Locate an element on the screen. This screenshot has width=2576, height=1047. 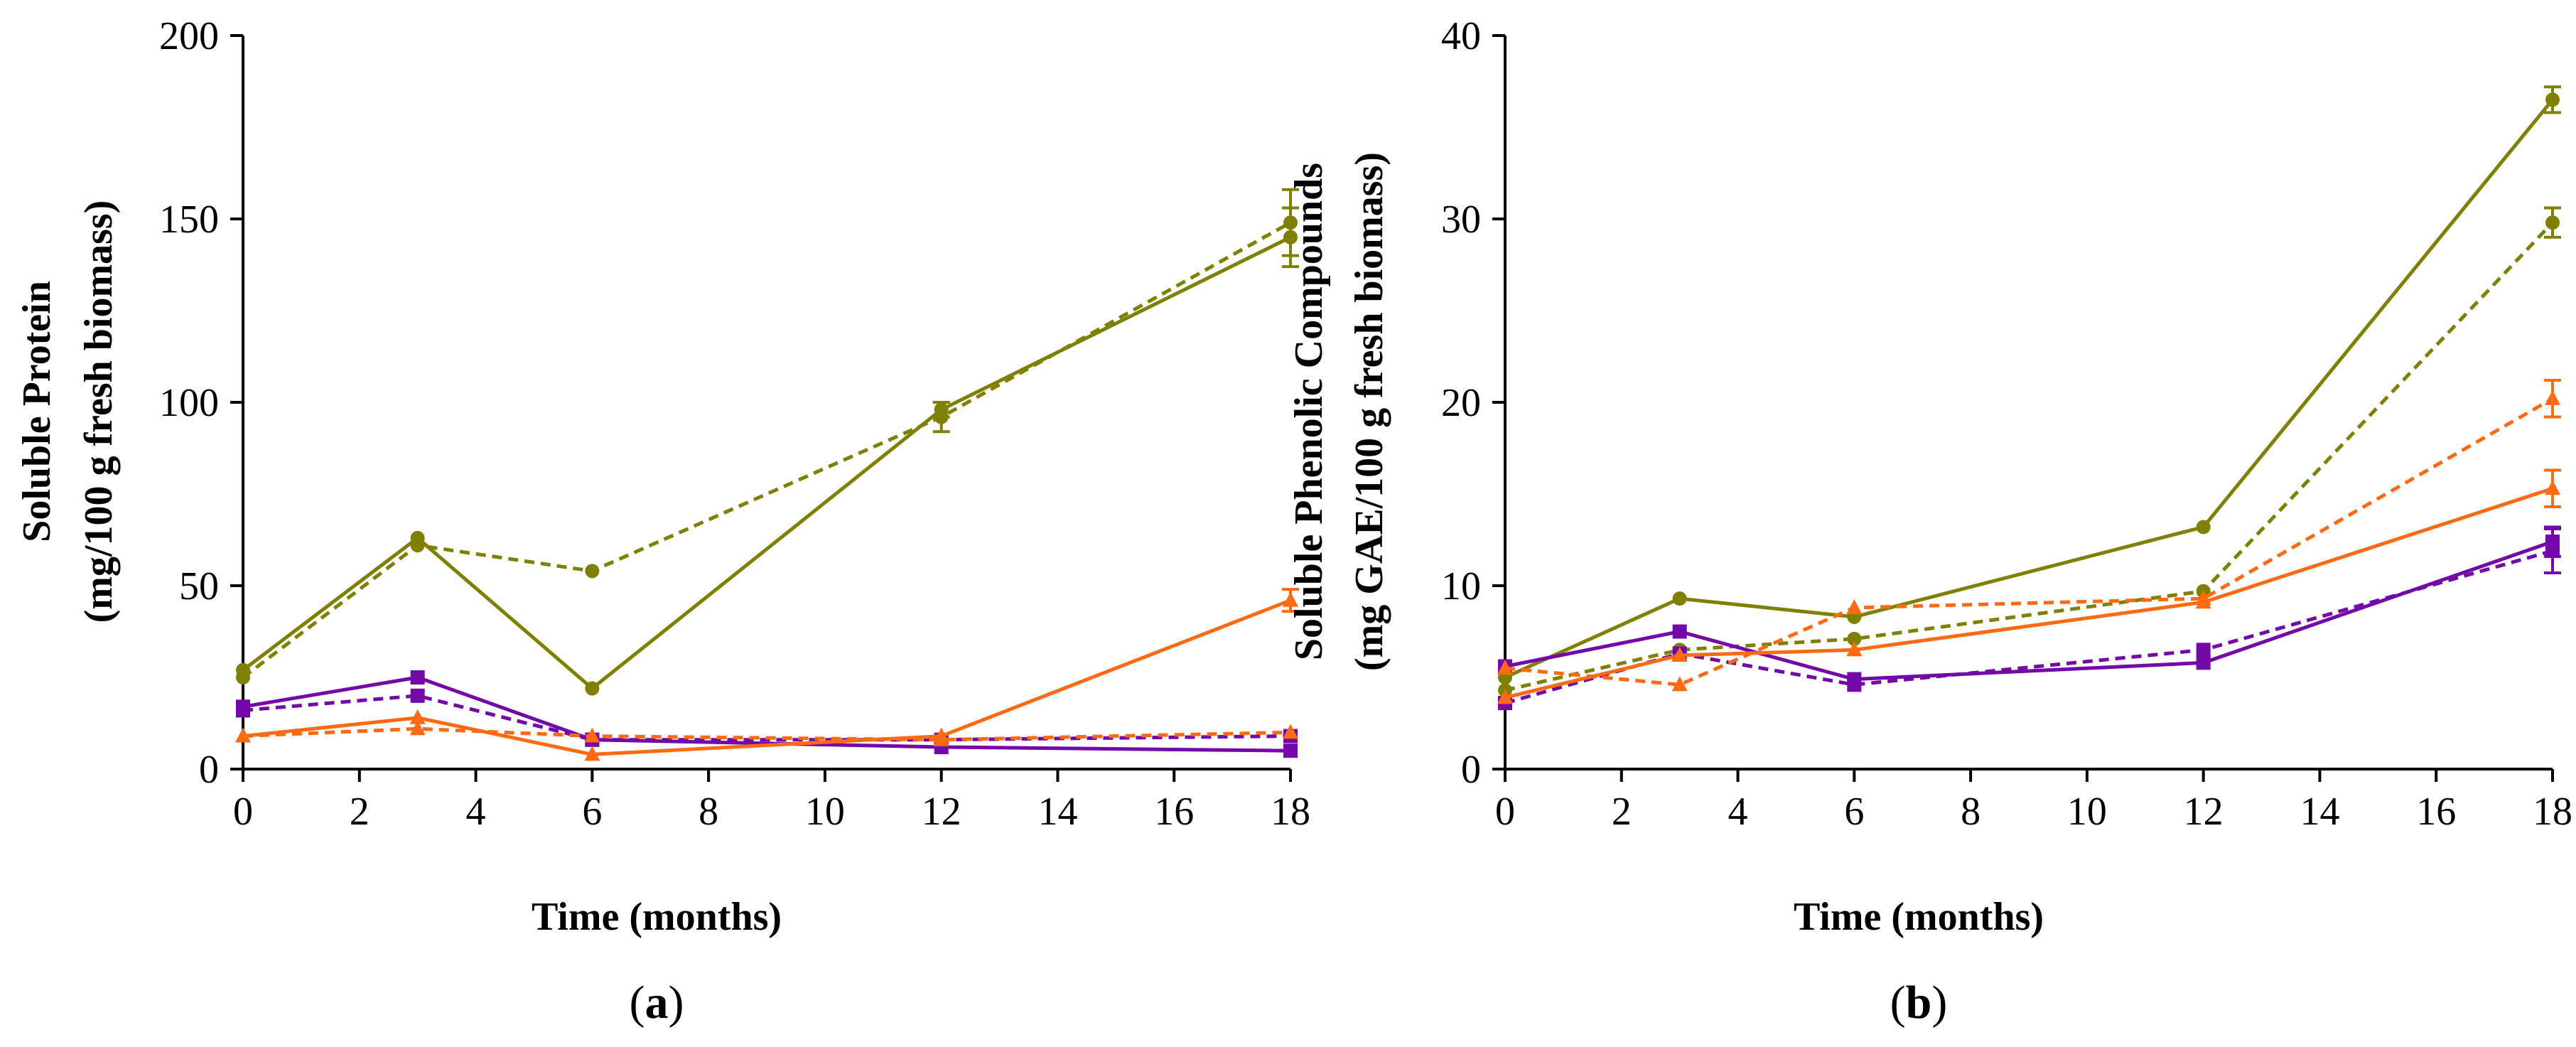
panel-b-x-tick-label: 0 is located at coordinates (1505, 812).